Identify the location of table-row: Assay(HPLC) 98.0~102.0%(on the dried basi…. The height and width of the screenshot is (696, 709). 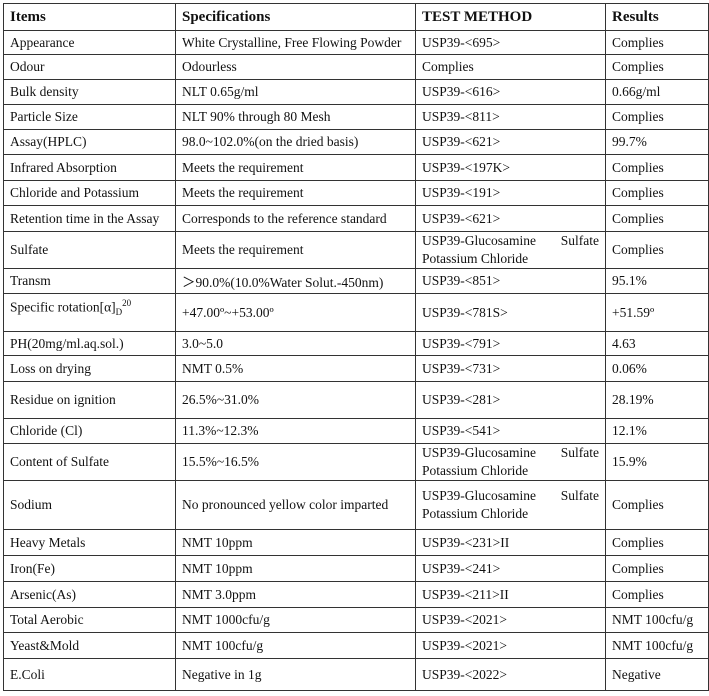
(356, 142).